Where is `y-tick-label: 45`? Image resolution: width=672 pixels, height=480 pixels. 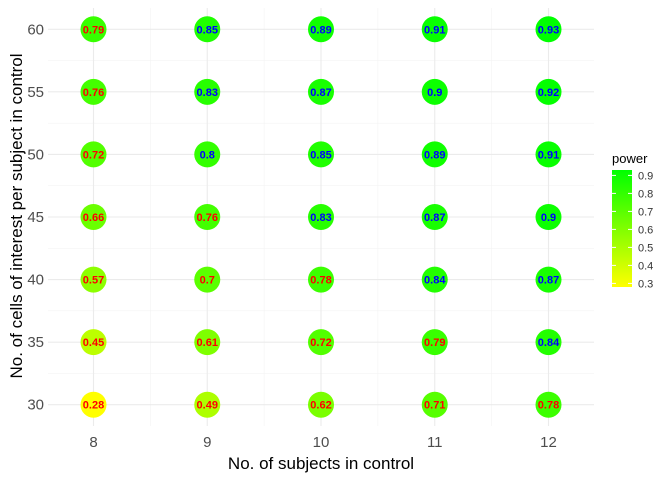 y-tick-label: 45 is located at coordinates (35, 217).